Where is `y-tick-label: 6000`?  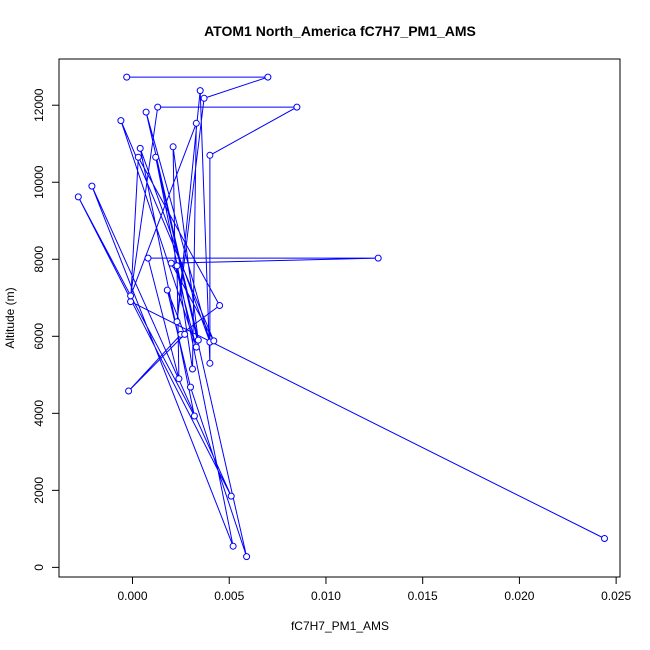 y-tick-label: 6000 is located at coordinates (39, 336).